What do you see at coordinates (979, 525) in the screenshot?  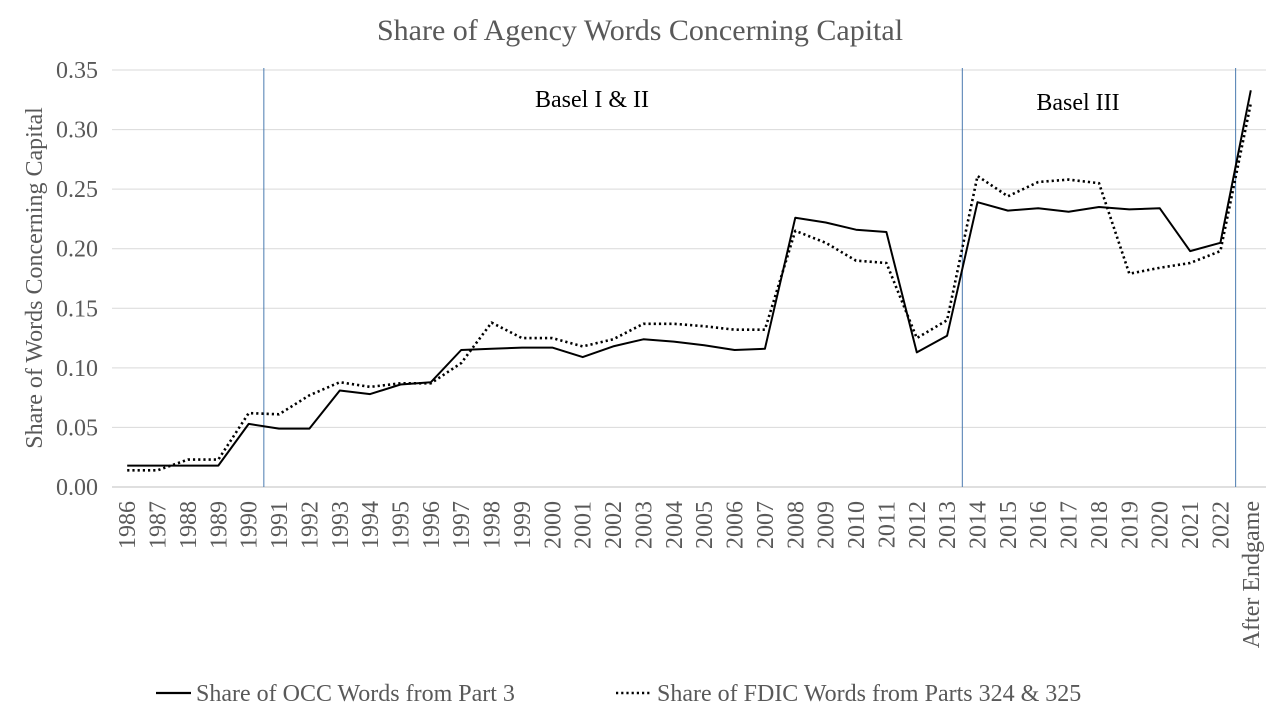 I see `x-tick-label: 2014` at bounding box center [979, 525].